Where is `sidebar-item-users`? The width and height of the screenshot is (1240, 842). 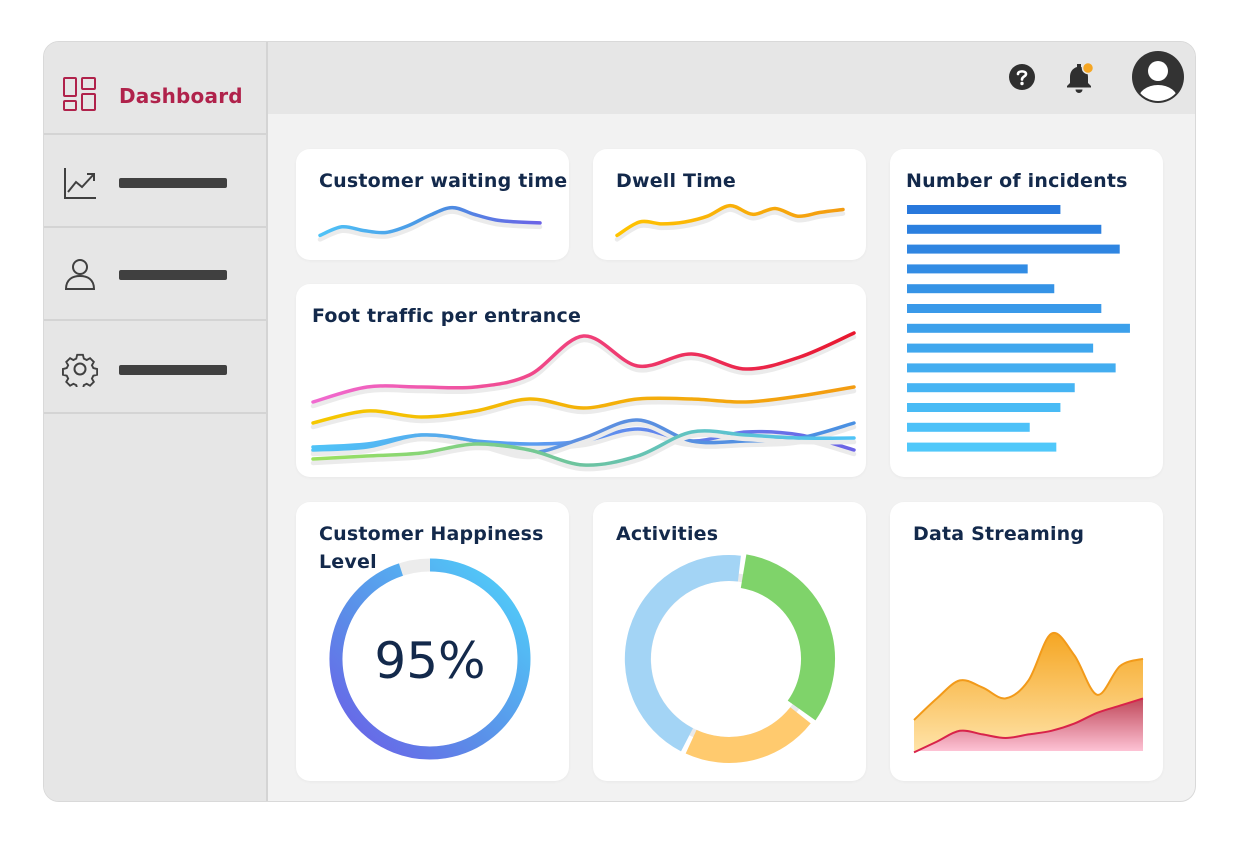
sidebar-item-users is located at coordinates (155, 274).